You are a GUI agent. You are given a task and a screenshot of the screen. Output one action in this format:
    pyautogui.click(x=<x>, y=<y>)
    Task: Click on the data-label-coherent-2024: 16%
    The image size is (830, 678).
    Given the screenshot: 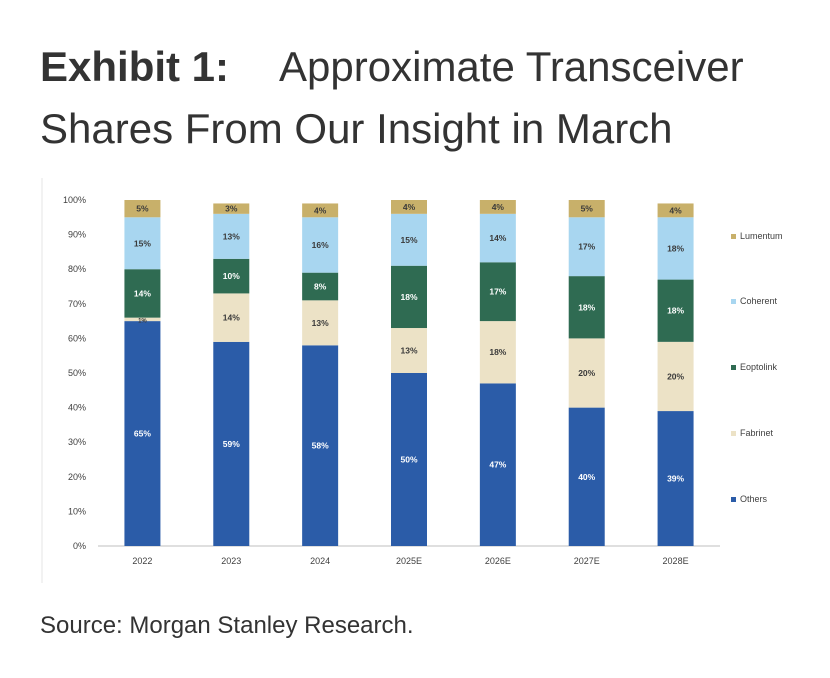 What is the action you would take?
    pyautogui.click(x=320, y=245)
    